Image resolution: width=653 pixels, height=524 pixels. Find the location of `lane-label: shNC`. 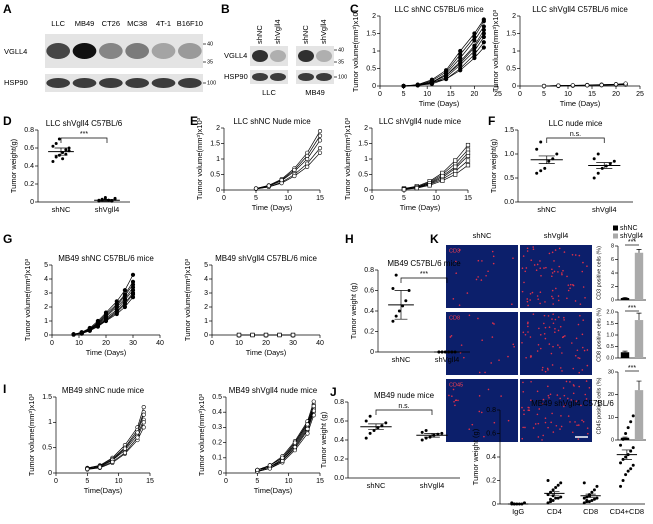

lane-label: shNC is located at coordinates (305, 34).